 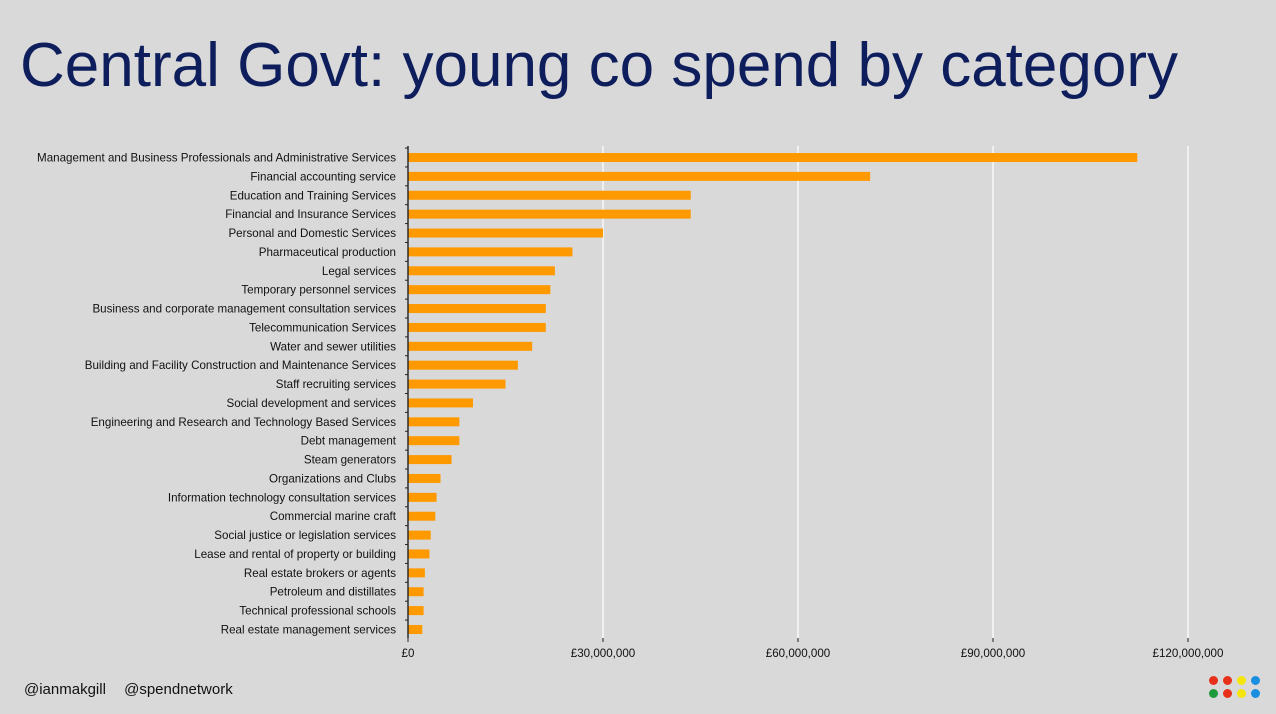 I want to click on x-tick-label-3: £90,000,000, so click(x=993, y=653).